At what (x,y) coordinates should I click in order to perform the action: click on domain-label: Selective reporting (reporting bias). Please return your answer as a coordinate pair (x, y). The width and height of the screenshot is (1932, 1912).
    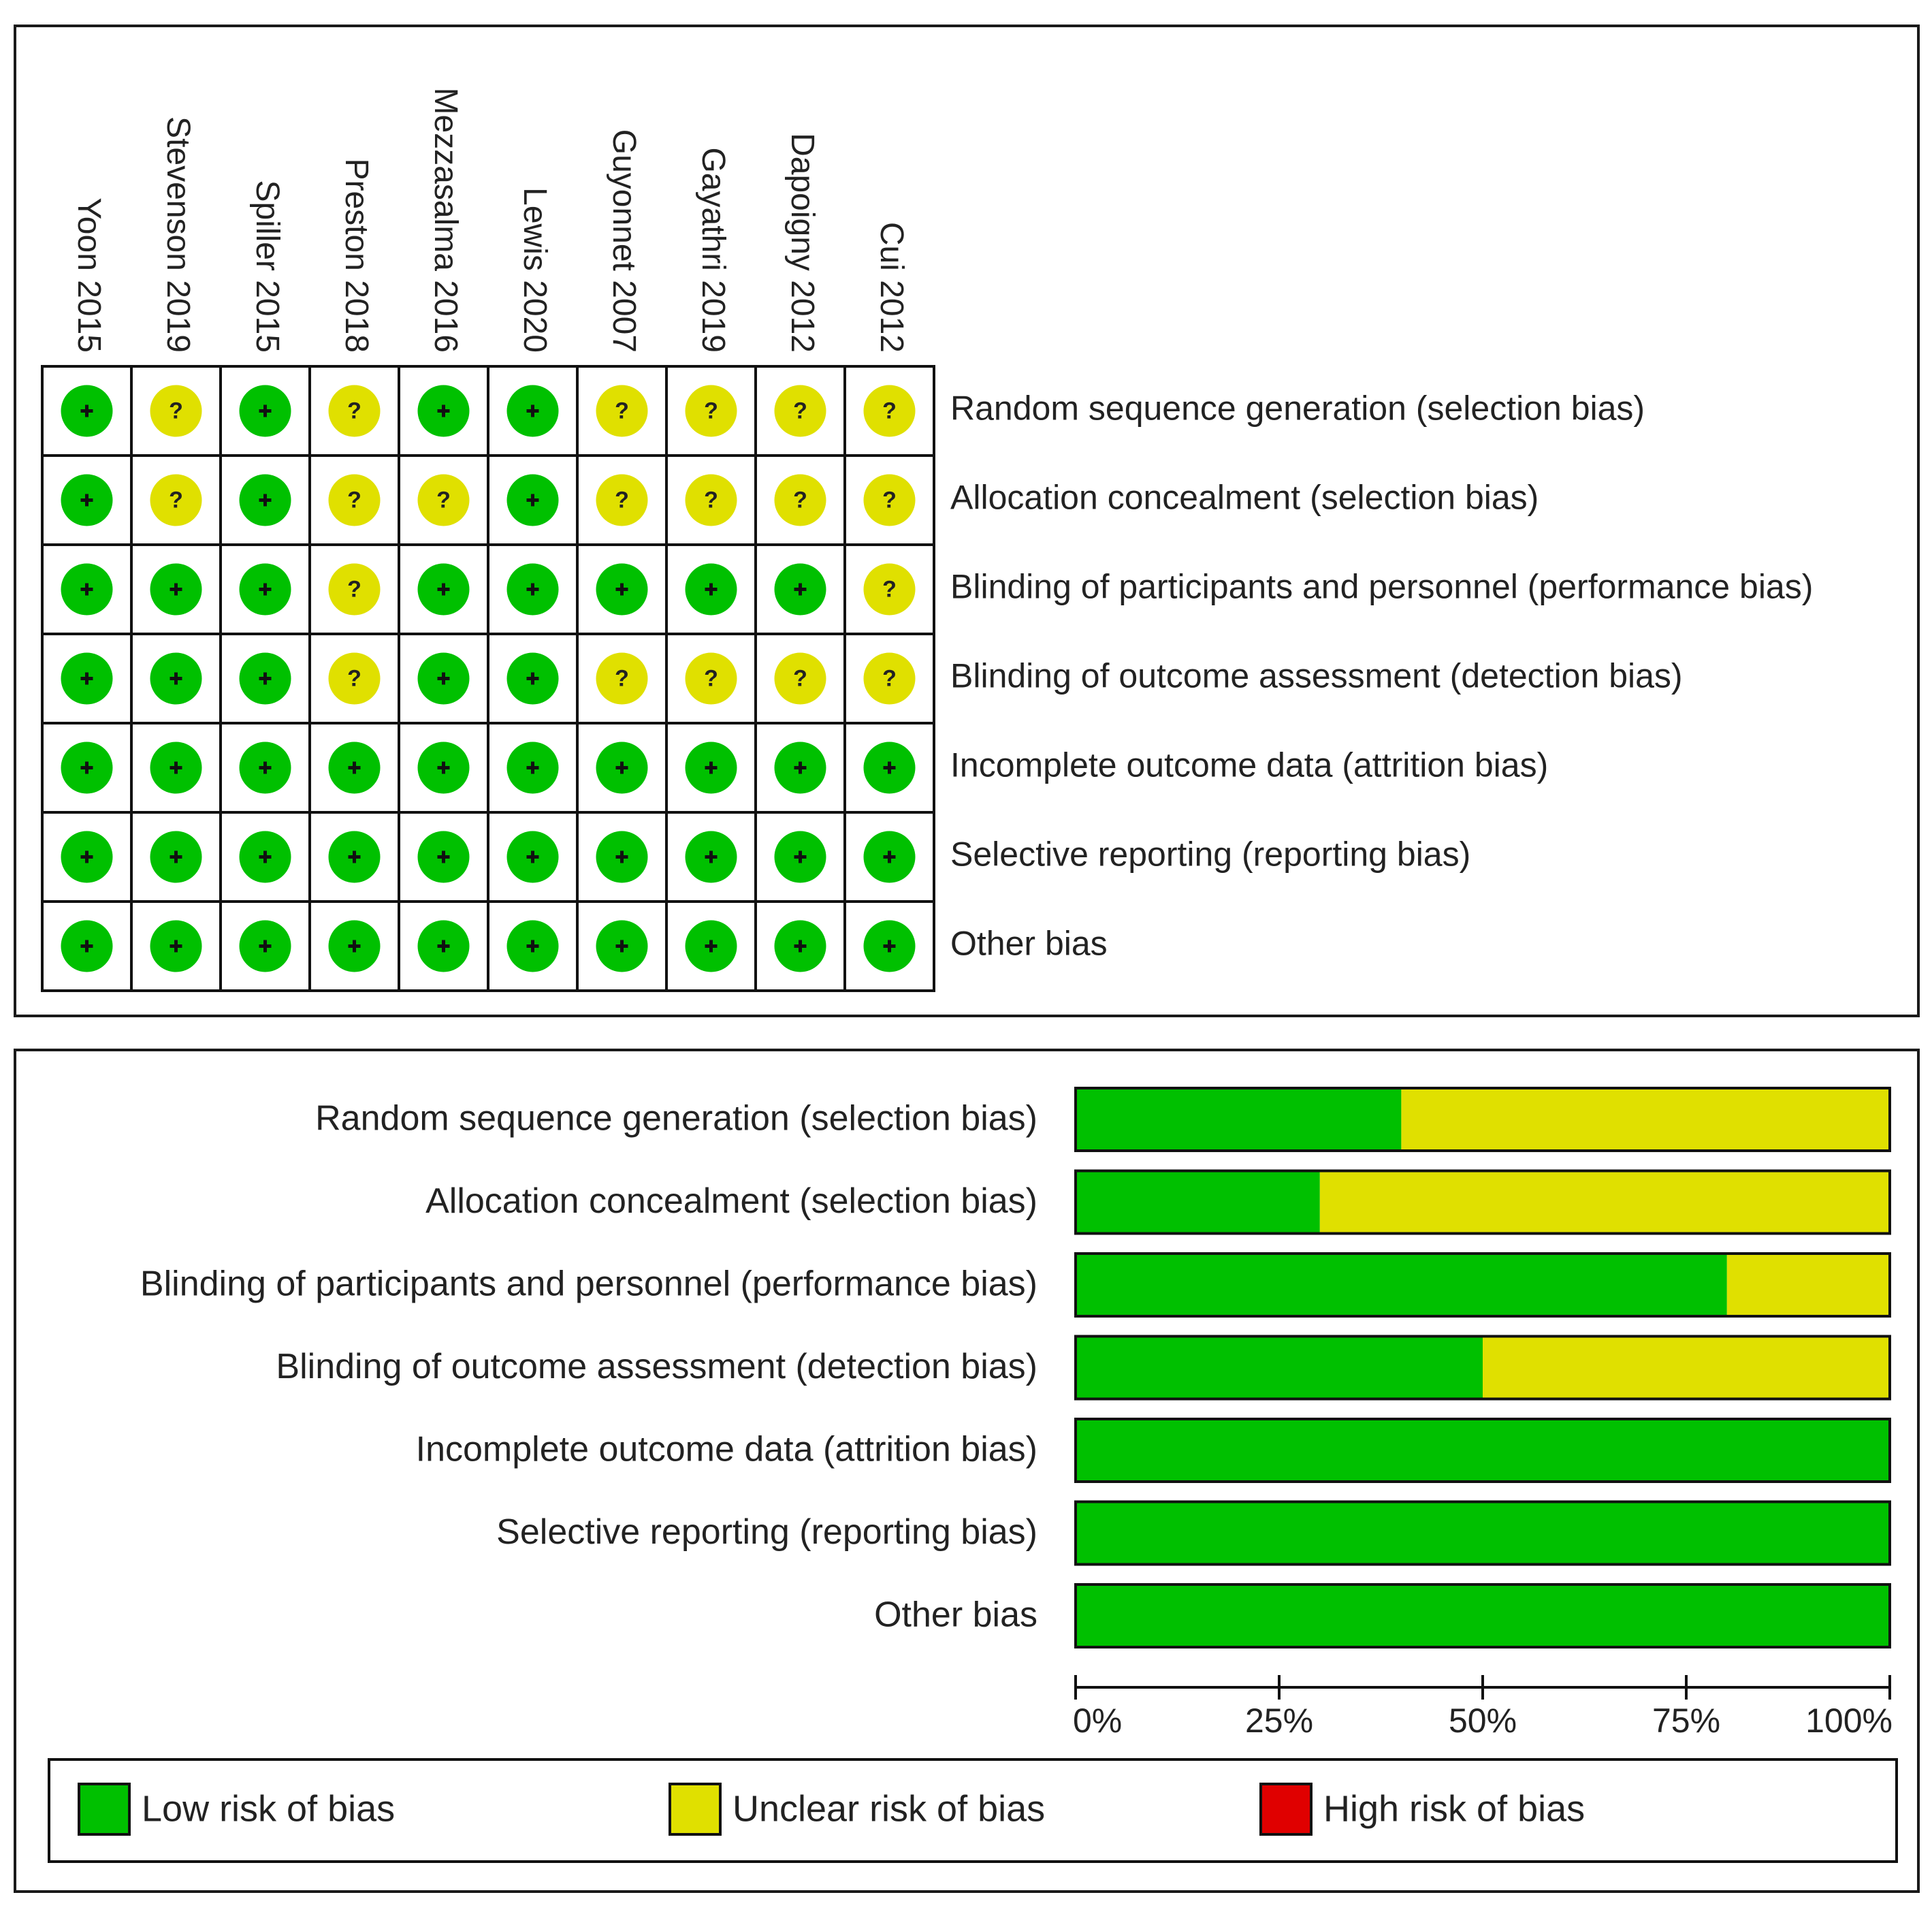
    Looking at the image, I should click on (1210, 854).